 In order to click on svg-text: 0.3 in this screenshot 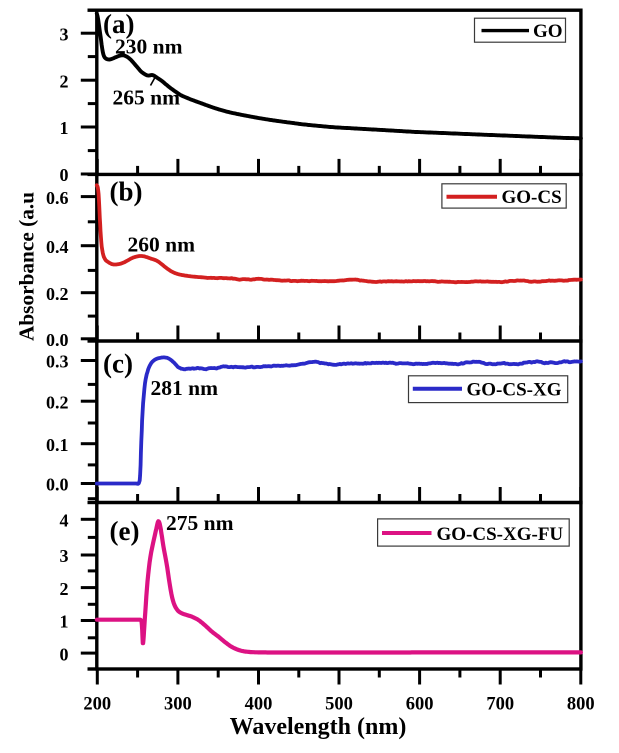, I will do `click(57, 362)`.